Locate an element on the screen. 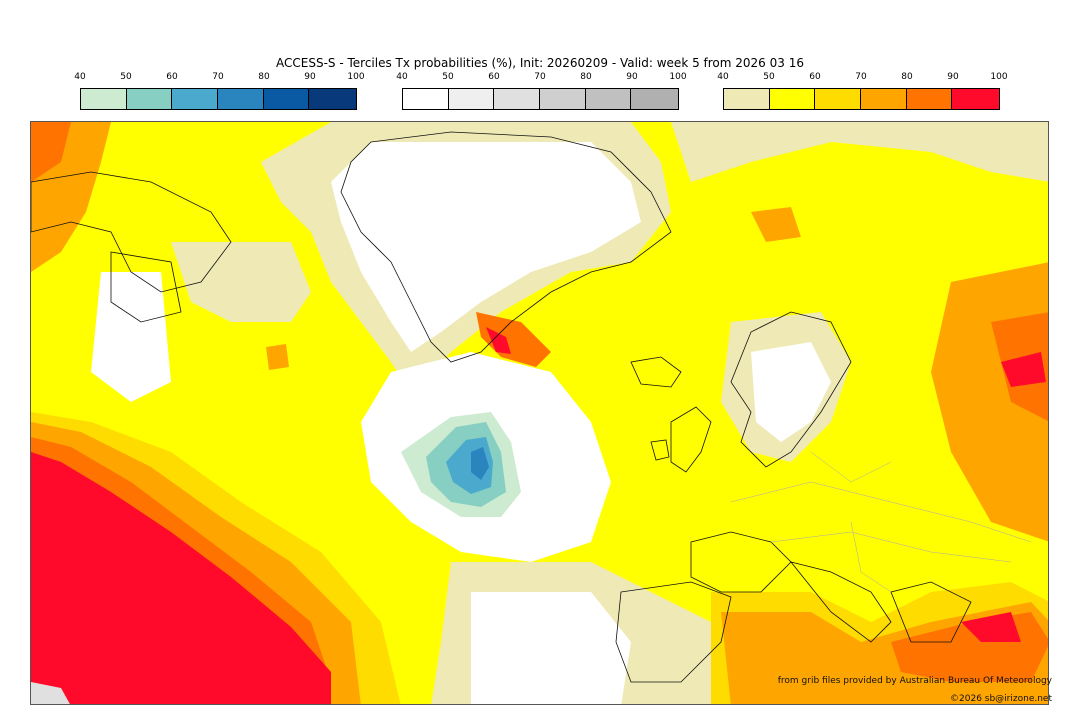 This screenshot has width=1080, height=718. field-above-70-labrador is located at coordinates (277, 357).